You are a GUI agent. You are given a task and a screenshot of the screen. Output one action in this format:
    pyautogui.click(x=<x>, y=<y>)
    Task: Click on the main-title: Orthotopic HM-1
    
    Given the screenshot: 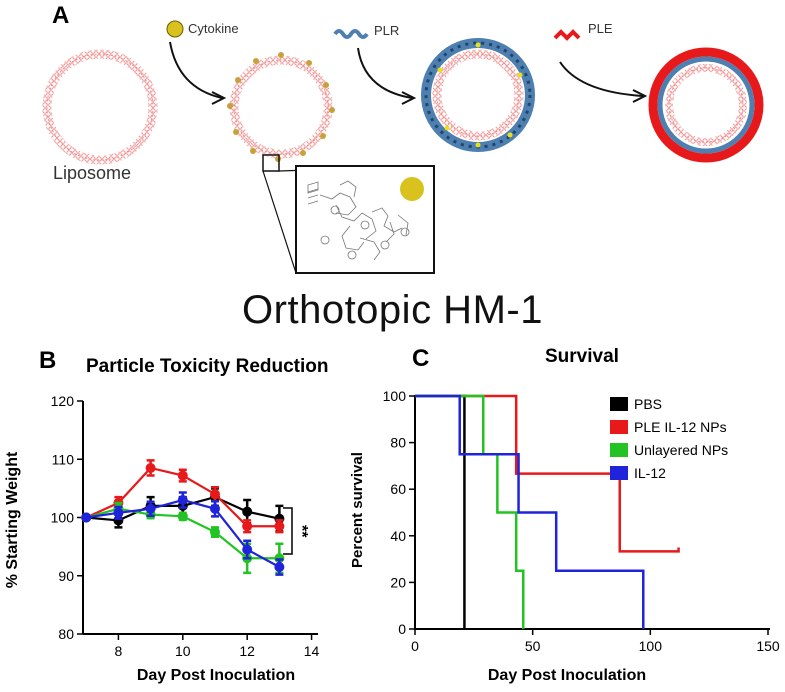 What is the action you would take?
    pyautogui.click(x=392, y=310)
    